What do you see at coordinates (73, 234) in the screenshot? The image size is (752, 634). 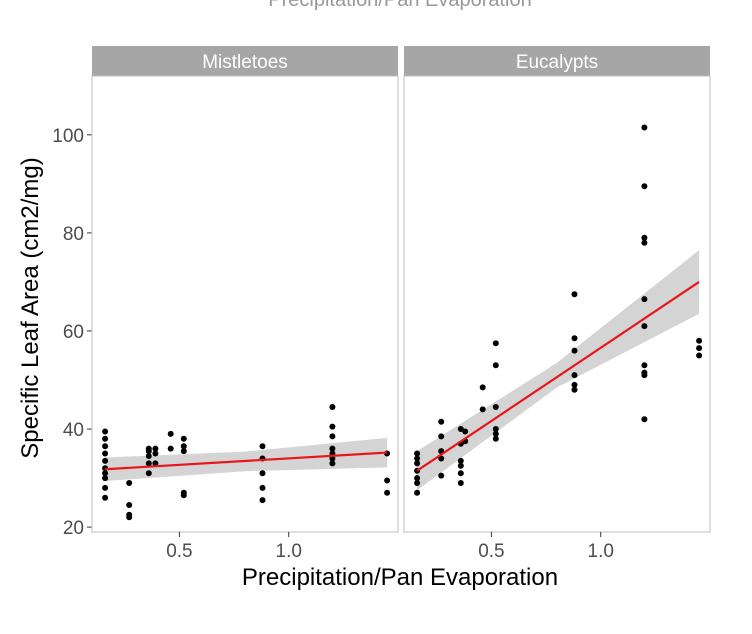 I see `y-tick-label: 80` at bounding box center [73, 234].